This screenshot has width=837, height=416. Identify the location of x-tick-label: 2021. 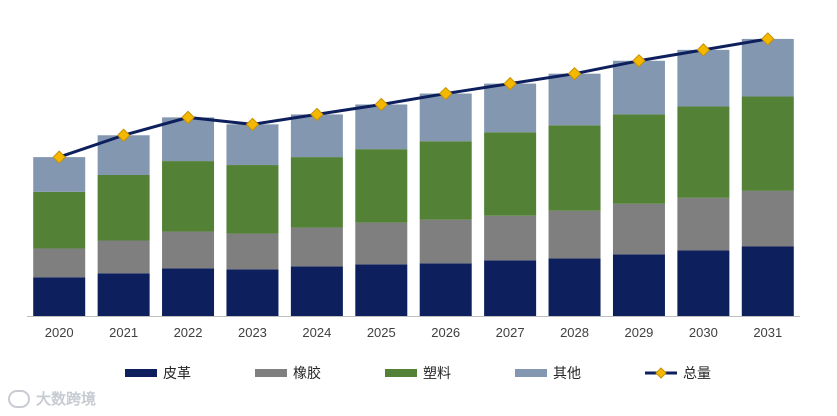
(123, 332).